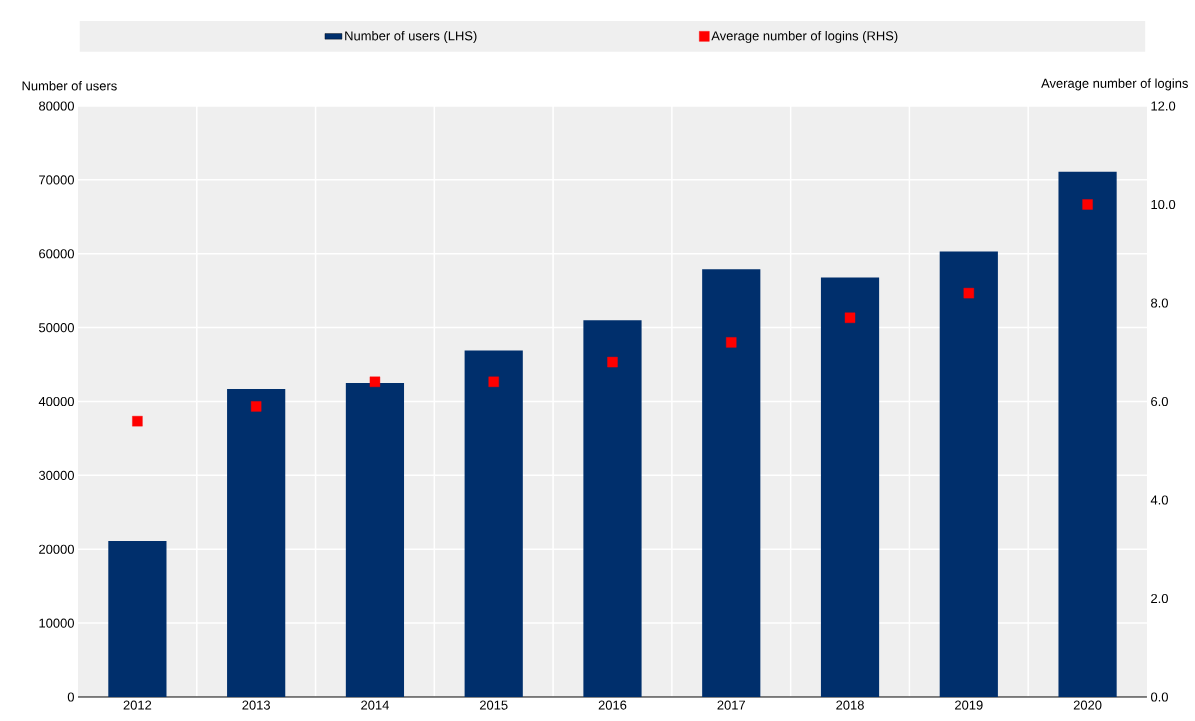 The height and width of the screenshot is (721, 1195). I want to click on x-tick-label: 2019, so click(969, 705).